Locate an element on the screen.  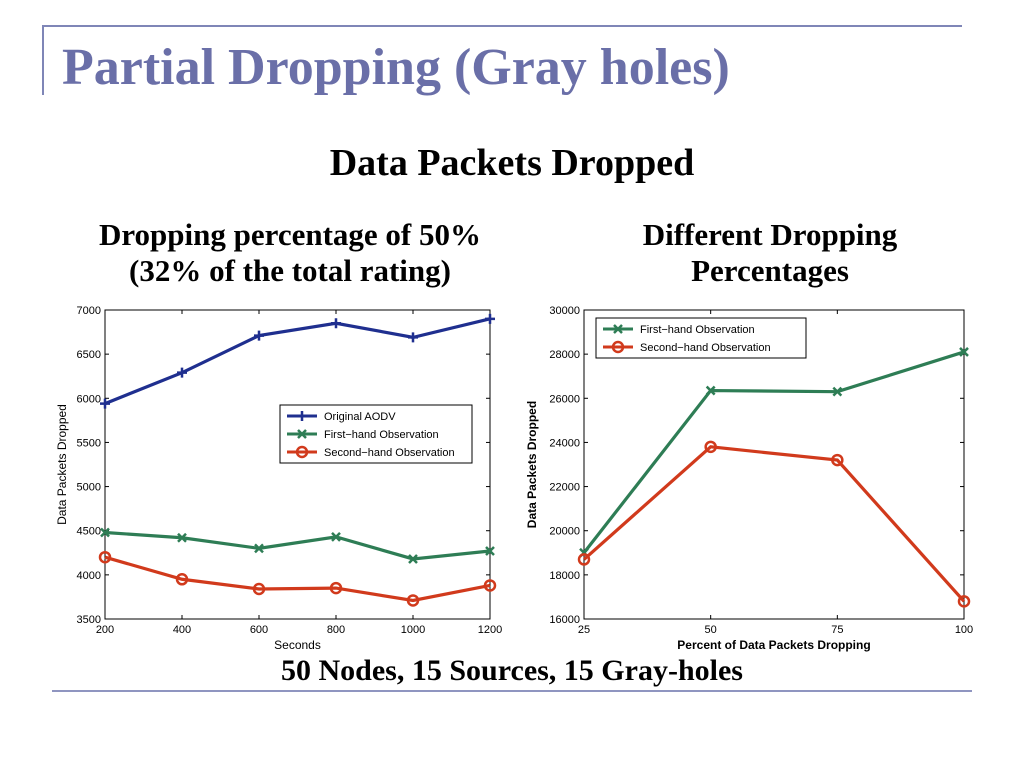
chart2-heading: Different Dropping Percentages is located at coordinates (770, 252).